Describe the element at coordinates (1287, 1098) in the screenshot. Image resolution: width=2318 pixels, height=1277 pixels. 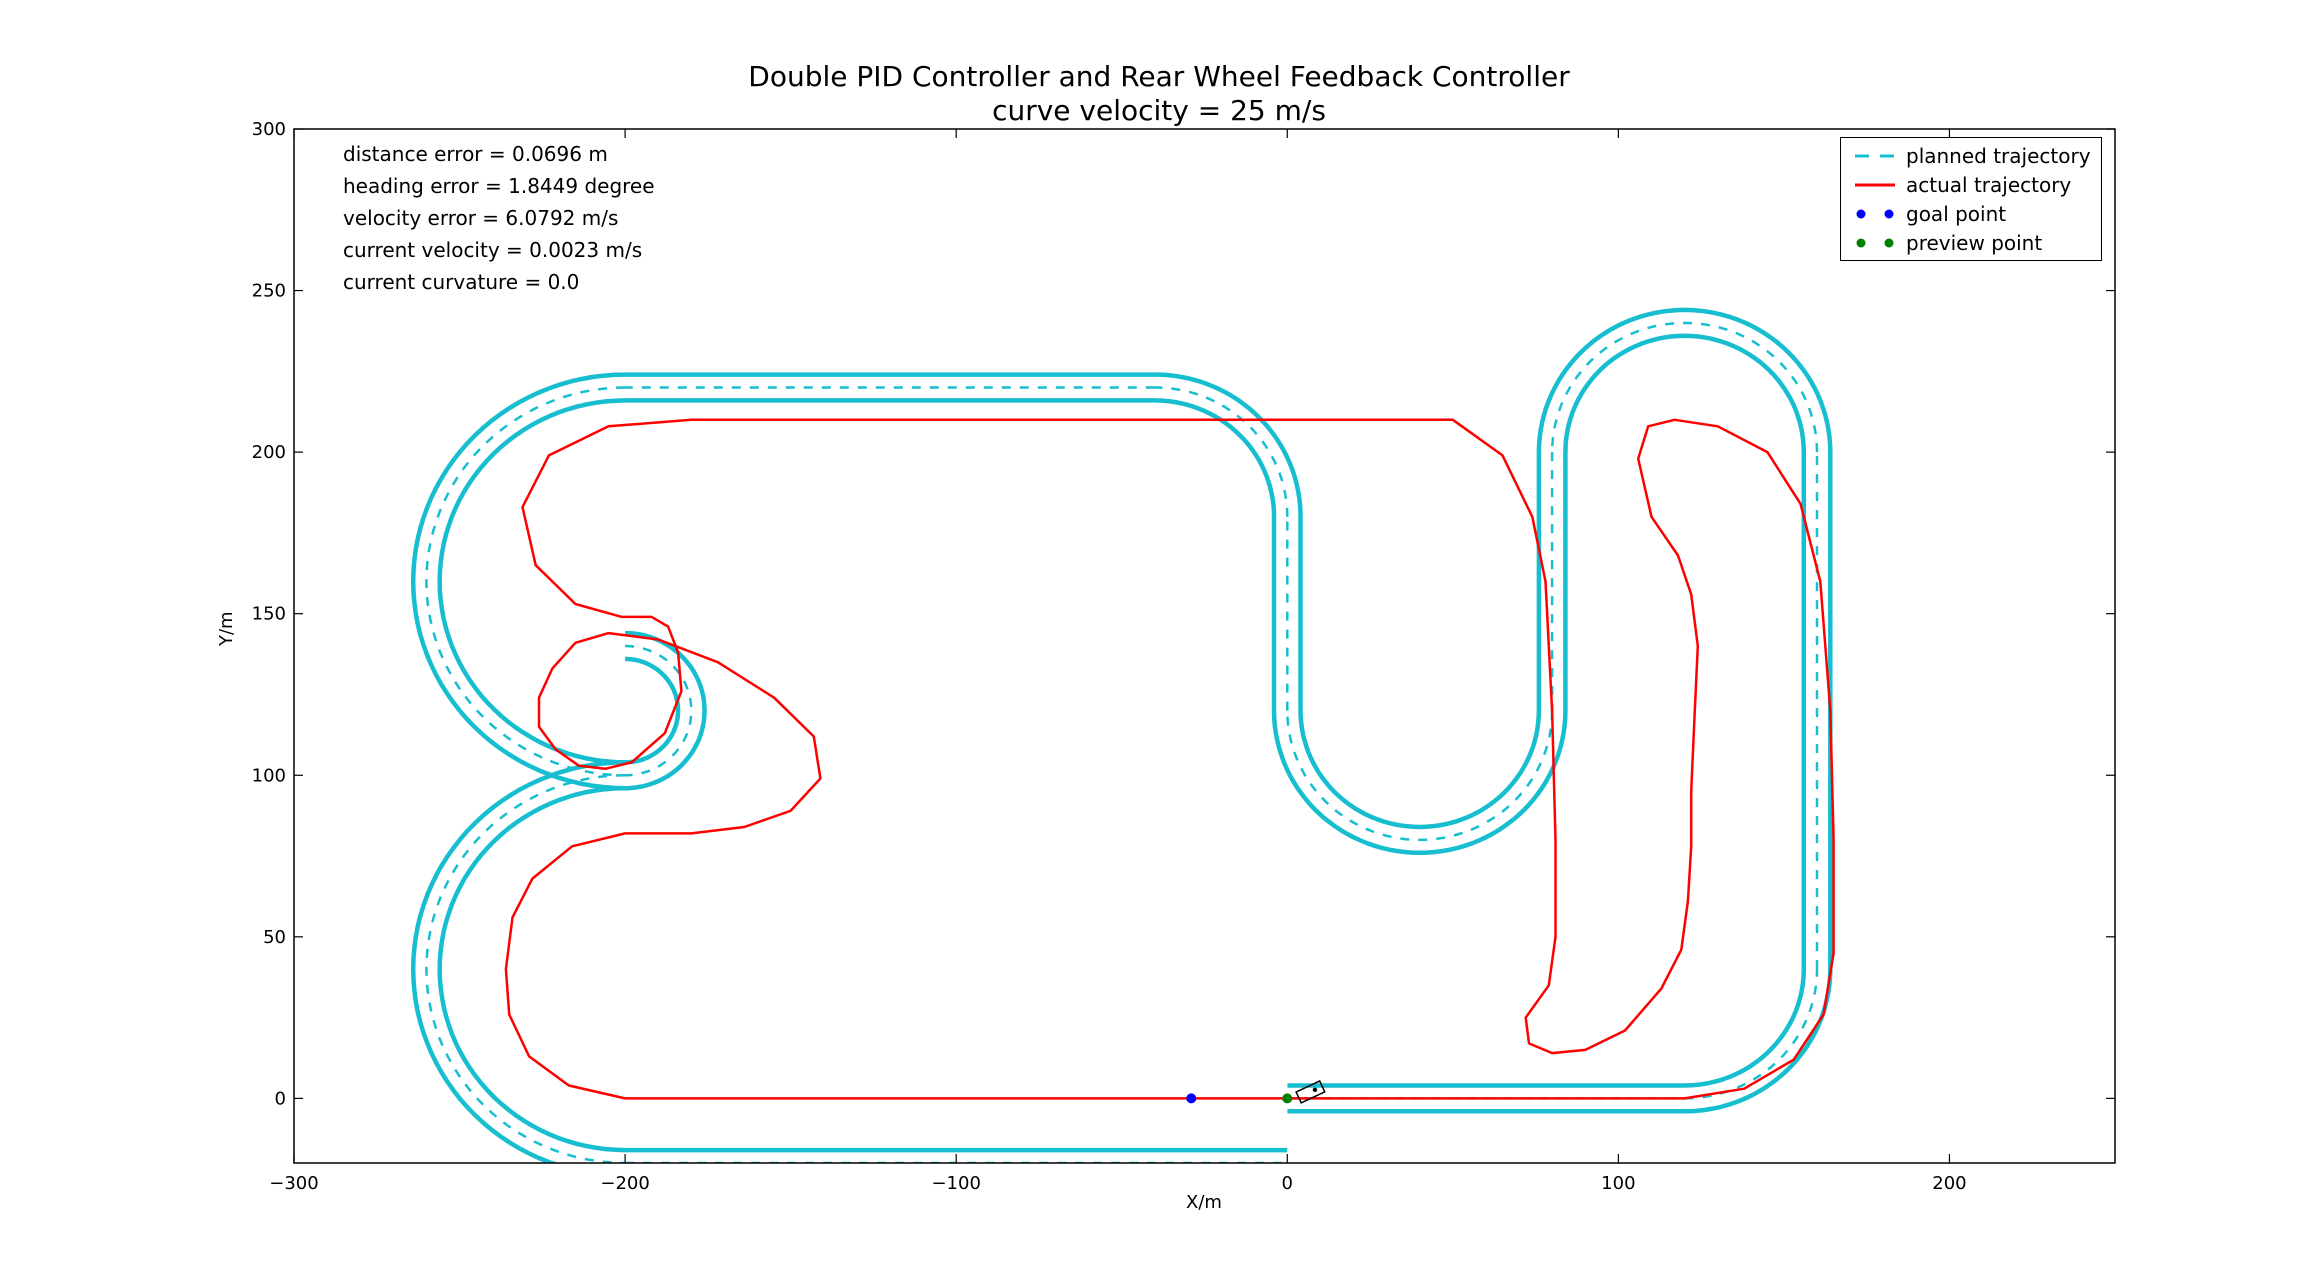
I see `preview-point-marker` at that location.